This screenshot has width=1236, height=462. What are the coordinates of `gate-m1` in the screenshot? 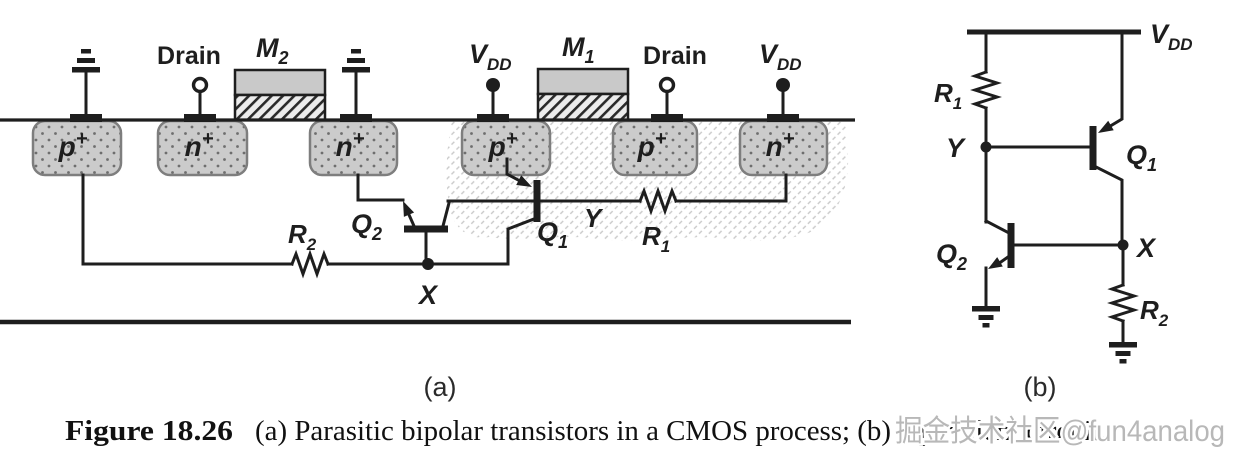 It's located at (583, 94).